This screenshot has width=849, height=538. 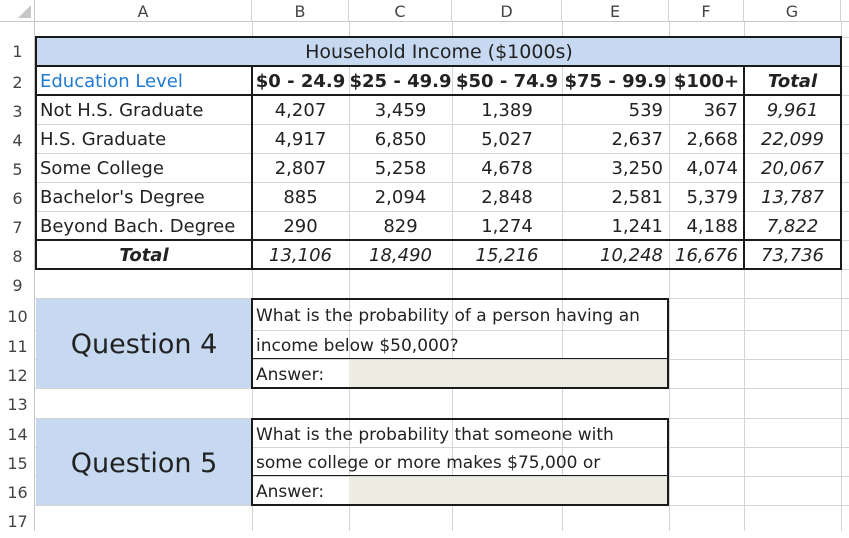 What do you see at coordinates (111, 81) in the screenshot?
I see `education-level-header: Education Level` at bounding box center [111, 81].